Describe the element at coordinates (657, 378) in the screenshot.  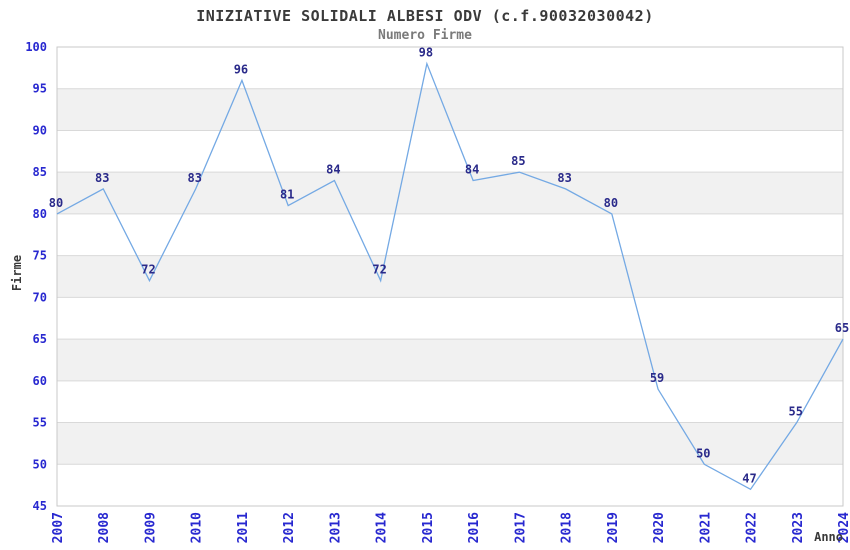
I see `svg-text: 59` at that location.